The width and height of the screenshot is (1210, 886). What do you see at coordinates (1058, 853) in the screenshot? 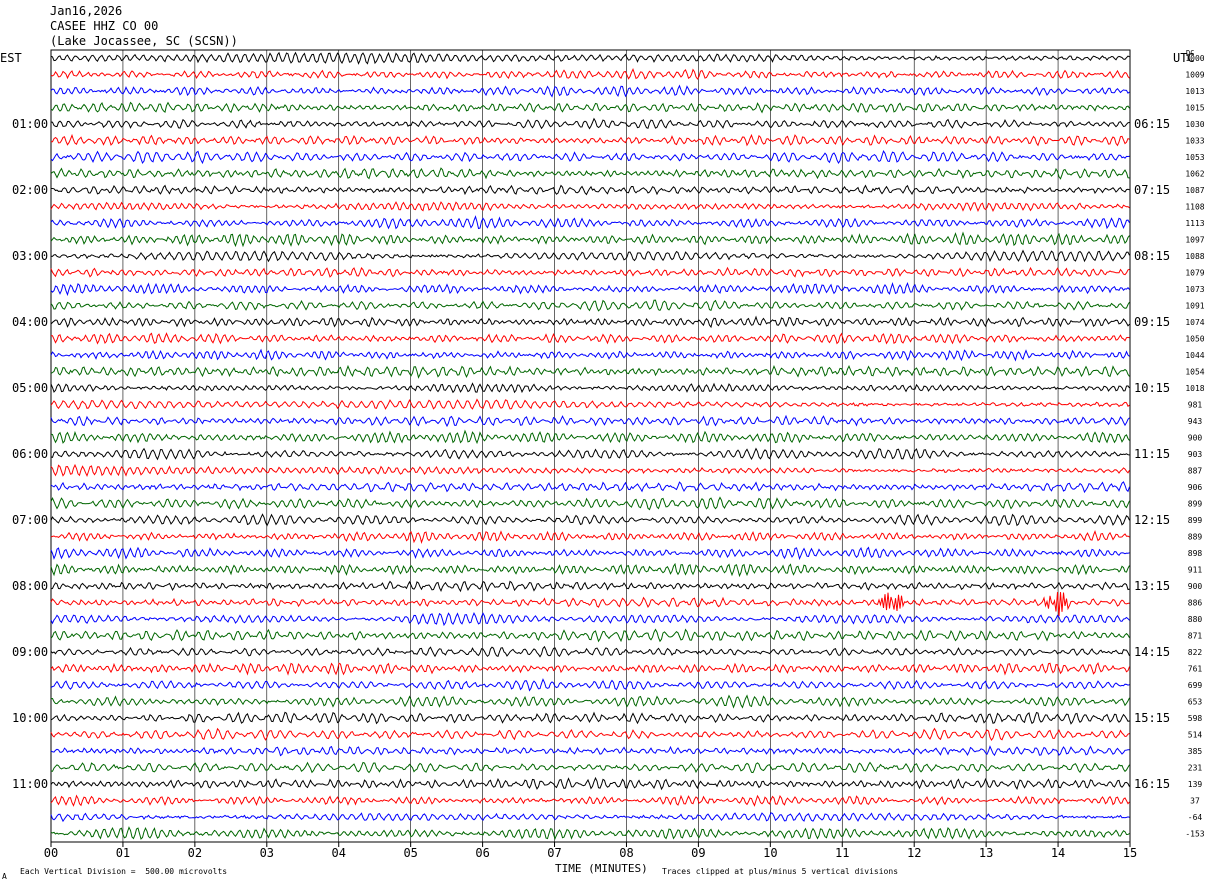
I see `x-tick-label: 14` at bounding box center [1058, 853].